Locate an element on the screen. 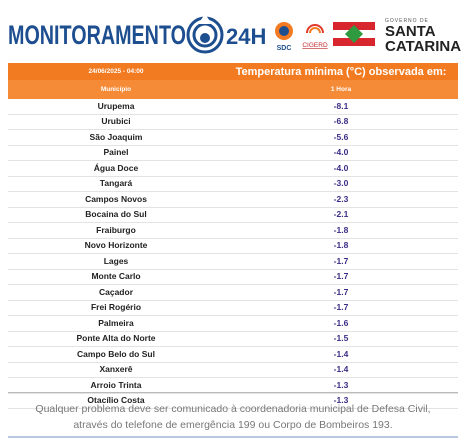 The width and height of the screenshot is (467, 443). temperature: -5.6 is located at coordinates (341, 137).